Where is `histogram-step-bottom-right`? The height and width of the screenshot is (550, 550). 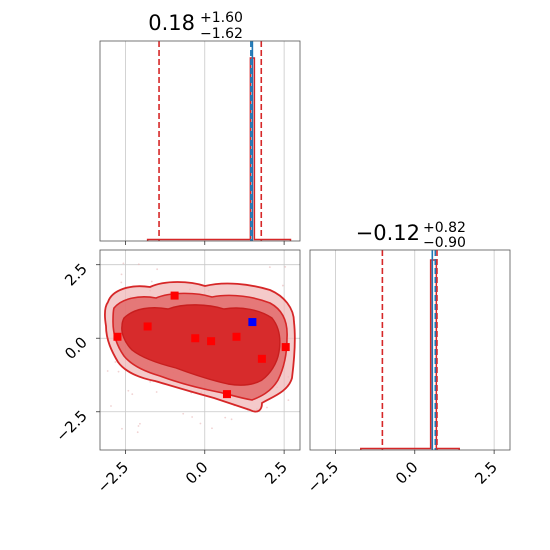
histogram-step-bottom-right is located at coordinates (410, 354).